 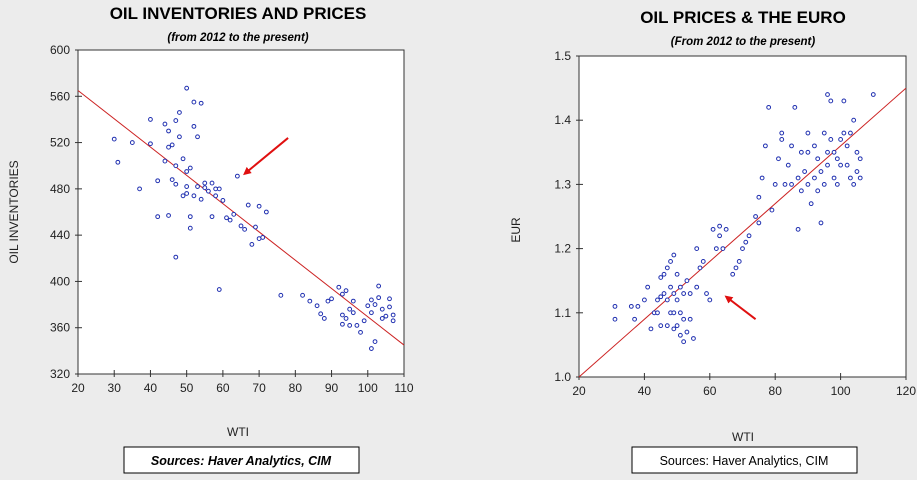 What do you see at coordinates (403, 388) in the screenshot?
I see `left-x-tick-label: 110` at bounding box center [403, 388].